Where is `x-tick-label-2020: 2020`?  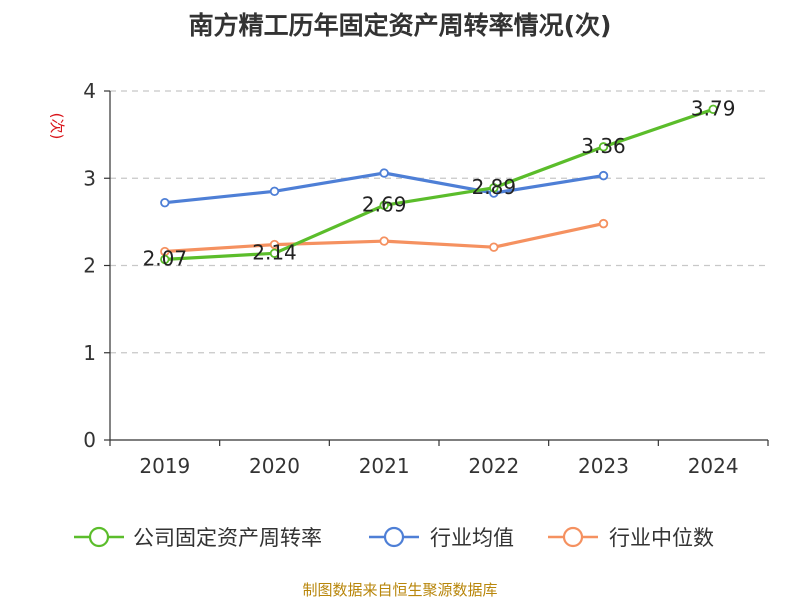
x-tick-label-2020: 2020 is located at coordinates (274, 466).